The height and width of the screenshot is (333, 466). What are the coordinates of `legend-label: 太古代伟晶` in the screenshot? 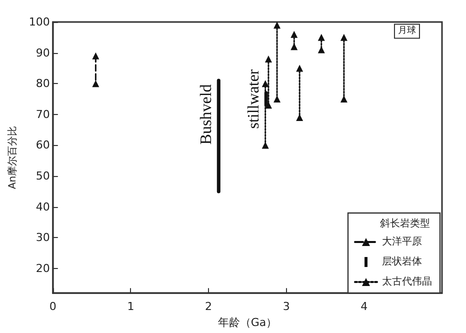 It's located at (407, 282).